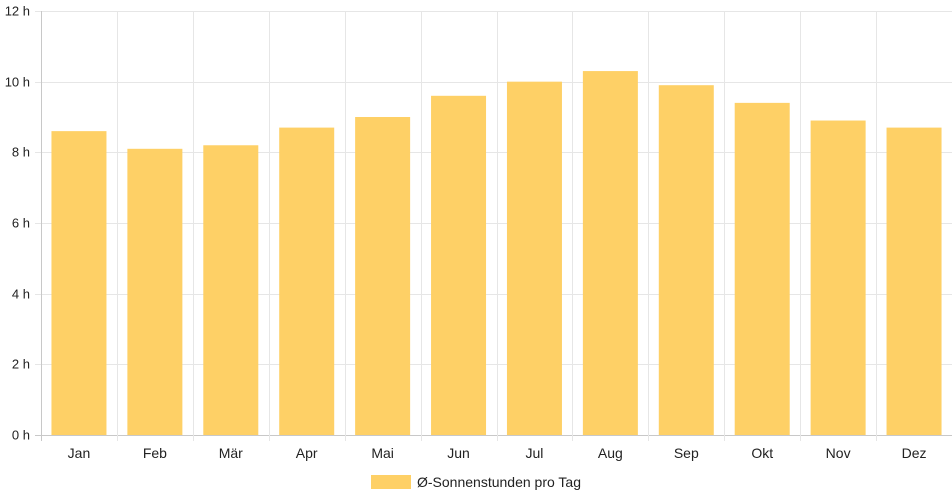 The height and width of the screenshot is (500, 952). Describe the element at coordinates (762, 453) in the screenshot. I see `x-tick-label: Okt` at that location.